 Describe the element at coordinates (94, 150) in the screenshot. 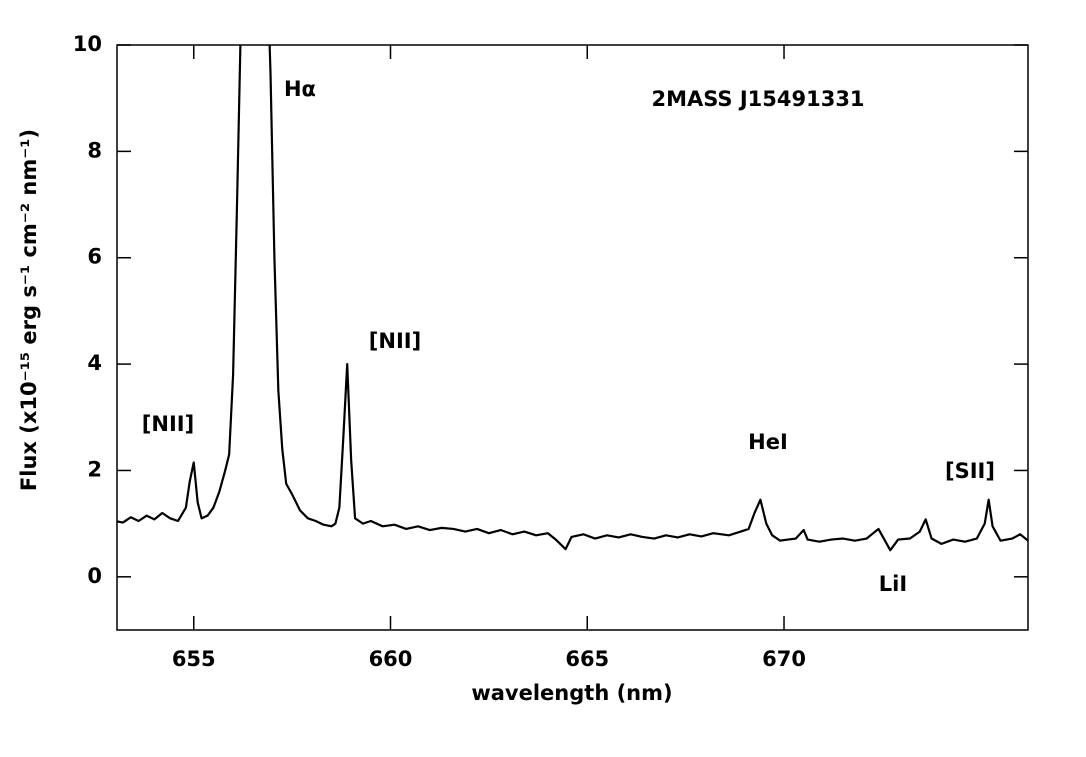

I see `y-tick-label: 8` at that location.